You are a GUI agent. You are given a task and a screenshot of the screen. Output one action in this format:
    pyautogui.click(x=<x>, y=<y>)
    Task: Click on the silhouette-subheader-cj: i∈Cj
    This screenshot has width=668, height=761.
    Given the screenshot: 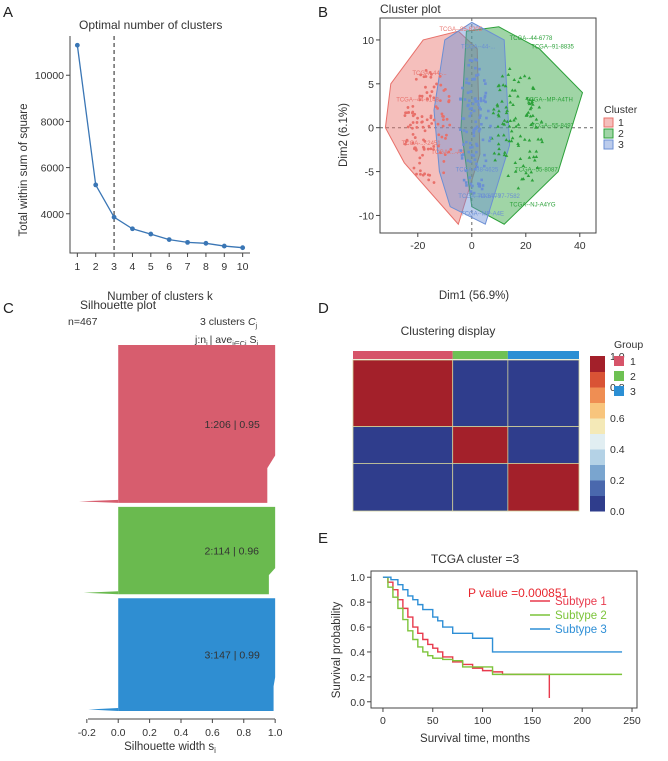 What is the action you would take?
    pyautogui.click(x=239, y=344)
    